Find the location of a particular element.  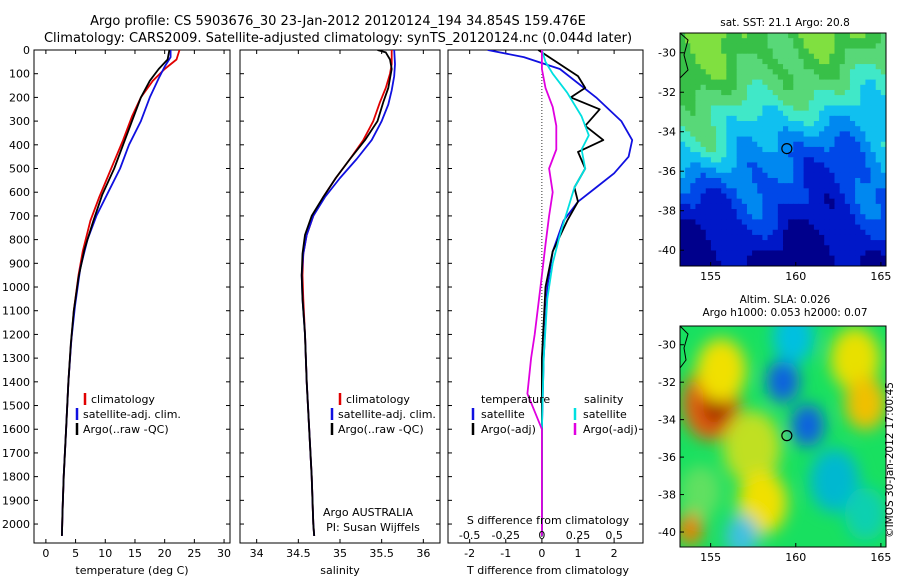

map-y-tick-label: -30 is located at coordinates (667, 53).